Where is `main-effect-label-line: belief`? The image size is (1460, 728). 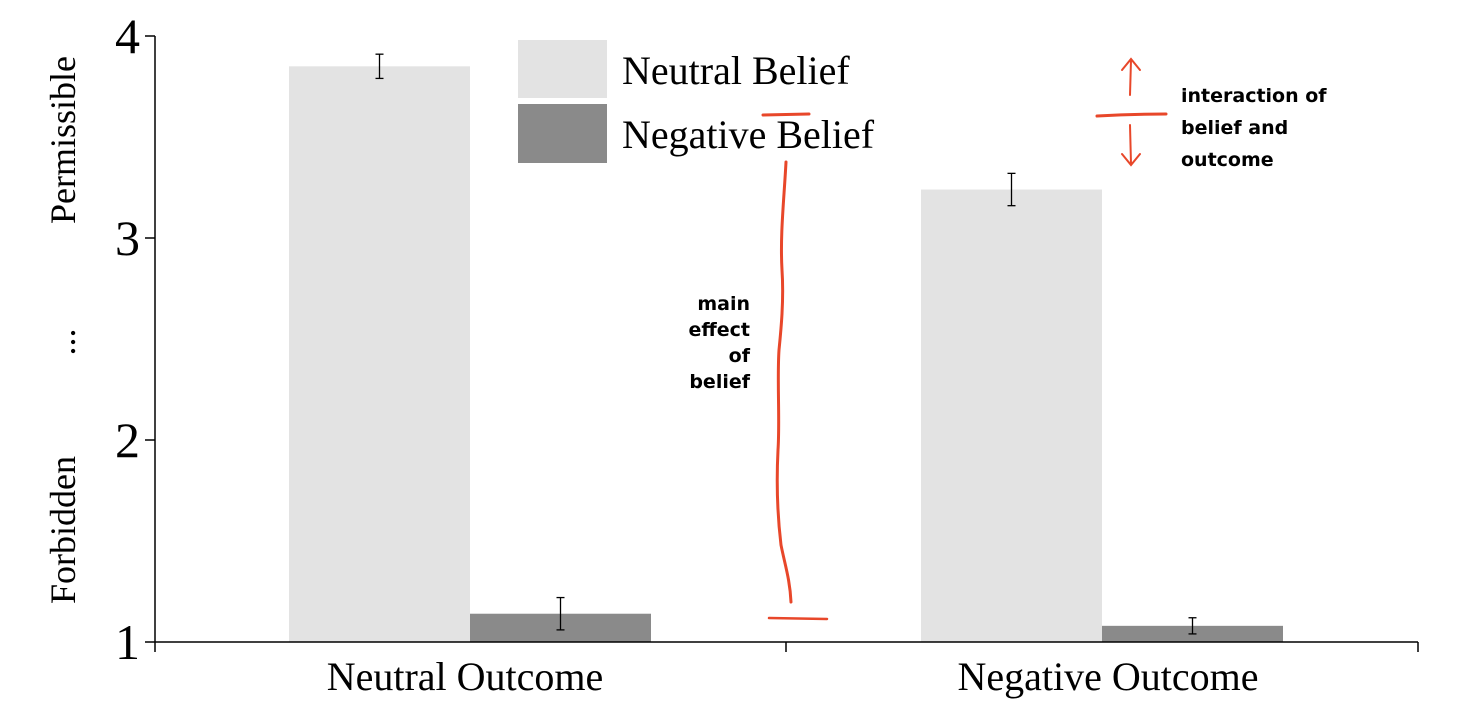 main-effect-label-line: belief is located at coordinates (719, 382).